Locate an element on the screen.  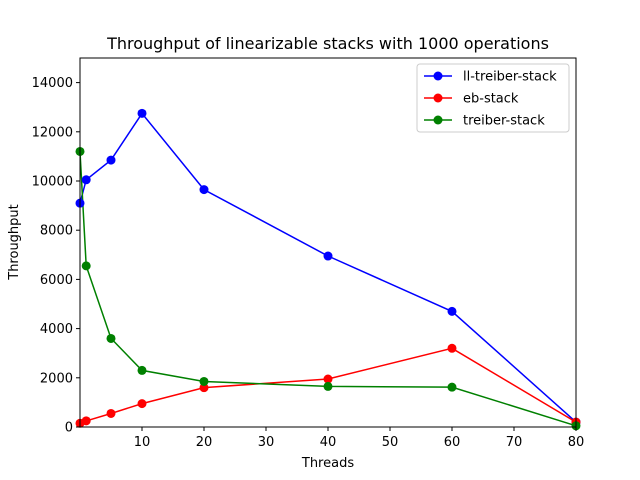
y-tick-label: 12000 is located at coordinates (52, 132).